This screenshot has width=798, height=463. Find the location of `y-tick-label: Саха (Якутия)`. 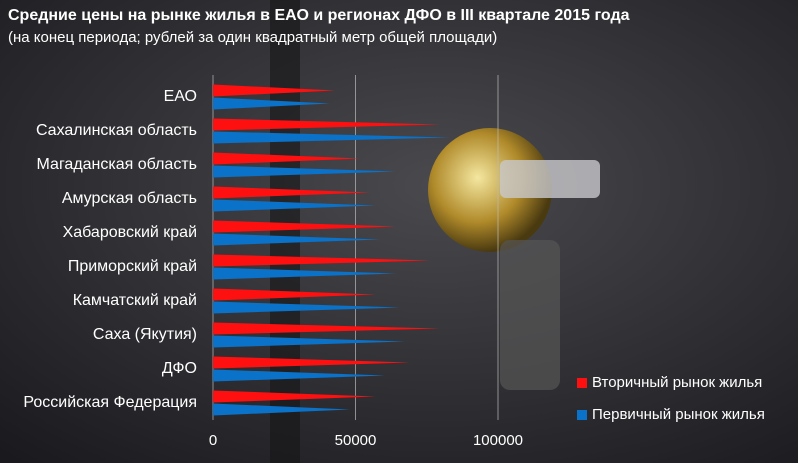

y-tick-label: Саха (Якутия) is located at coordinates (145, 334).